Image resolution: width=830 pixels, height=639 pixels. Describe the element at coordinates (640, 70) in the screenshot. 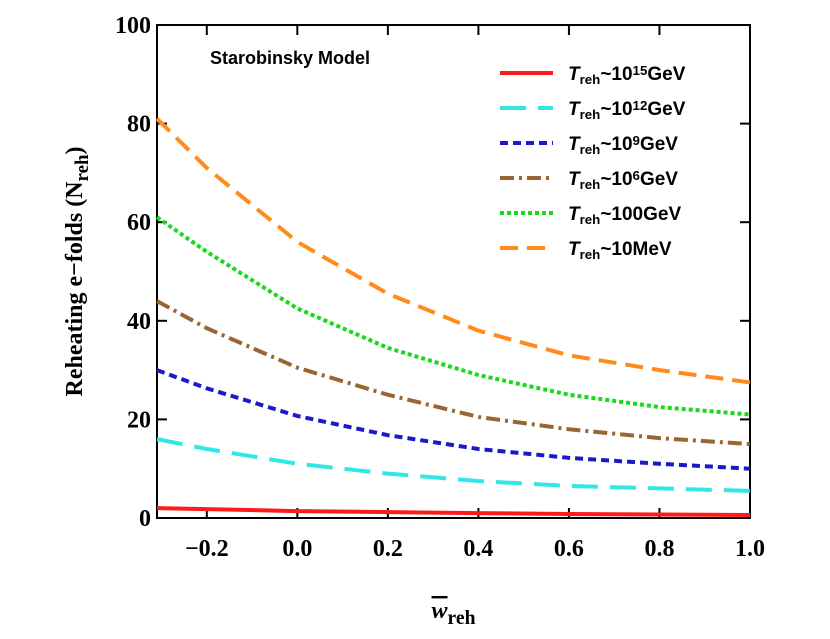

I see `text-part: 15` at that location.